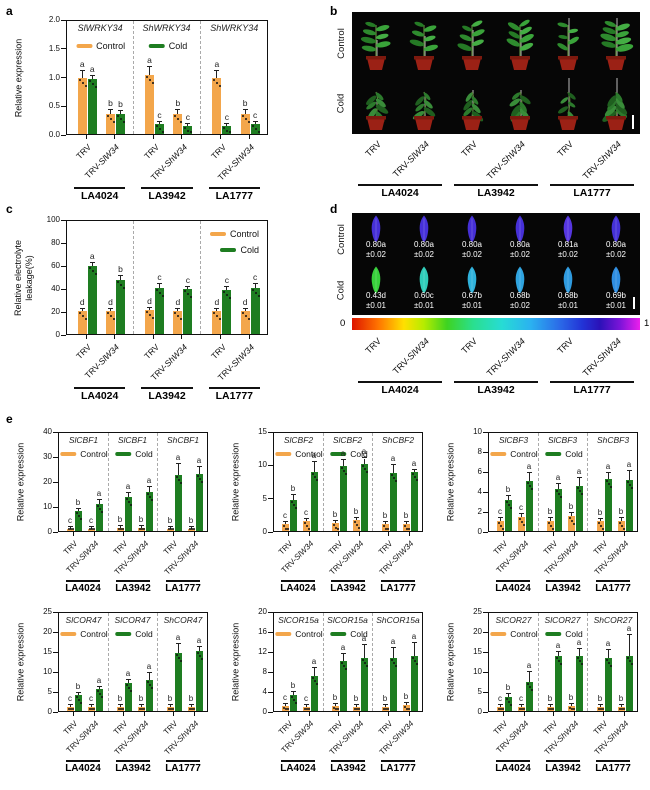 The width and height of the screenshot is (650, 790). I want to click on plot-section: SlCBF3, so click(563, 482).